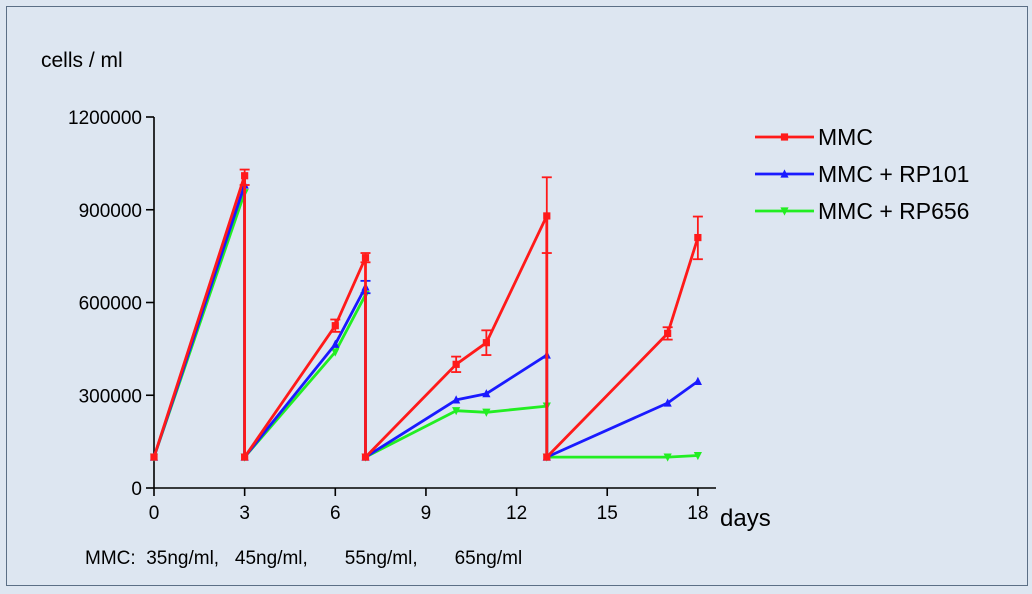  Describe the element at coordinates (516, 513) in the screenshot. I see `x-tick-label: 12` at that location.